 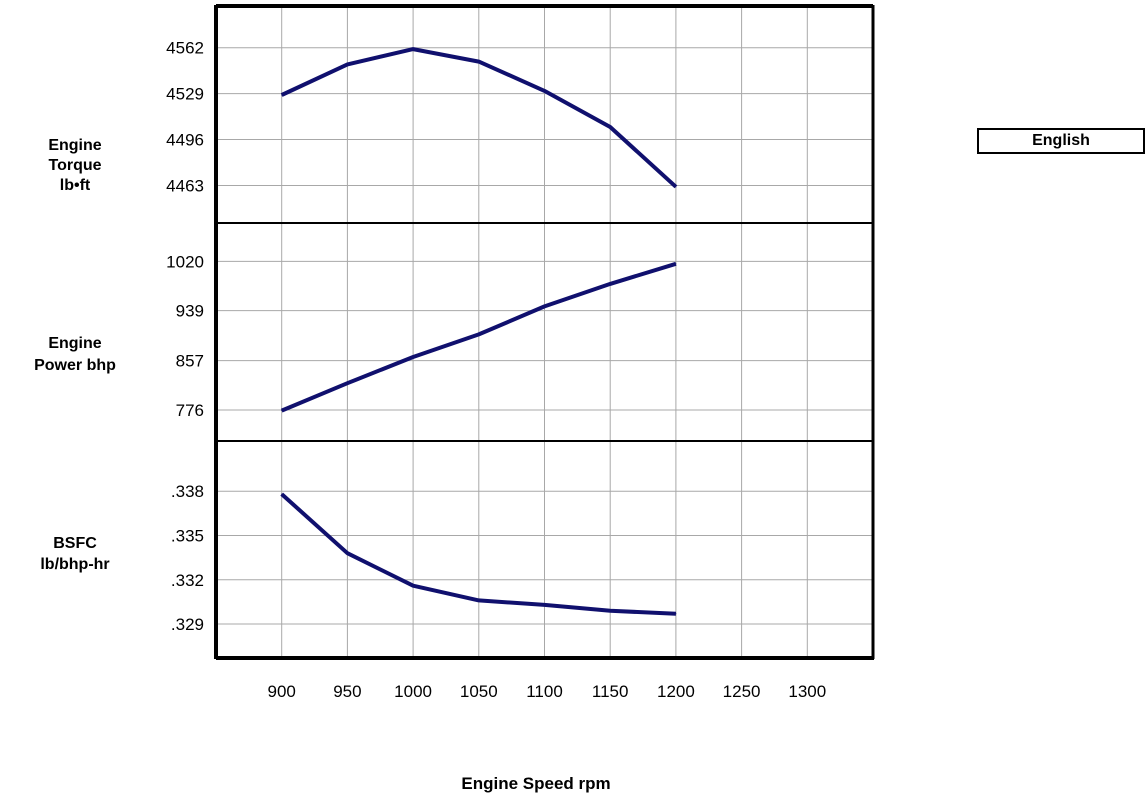 I want to click on panel-label-line: lb•ft, so click(x=75, y=185).